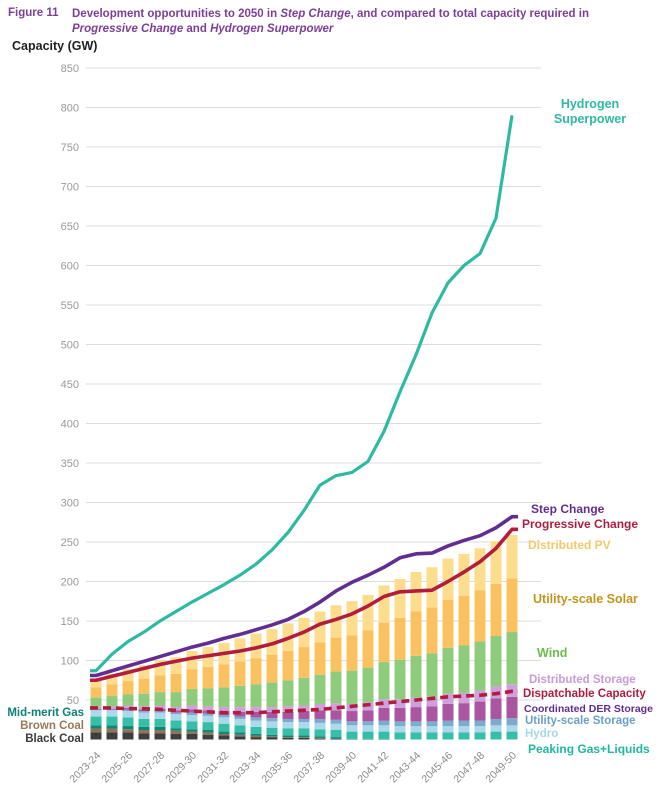 Image resolution: width=658 pixels, height=800 pixels. What do you see at coordinates (45, 713) in the screenshot?
I see `mid-merit-gas-legend-label: Mid-merit Gas` at bounding box center [45, 713].